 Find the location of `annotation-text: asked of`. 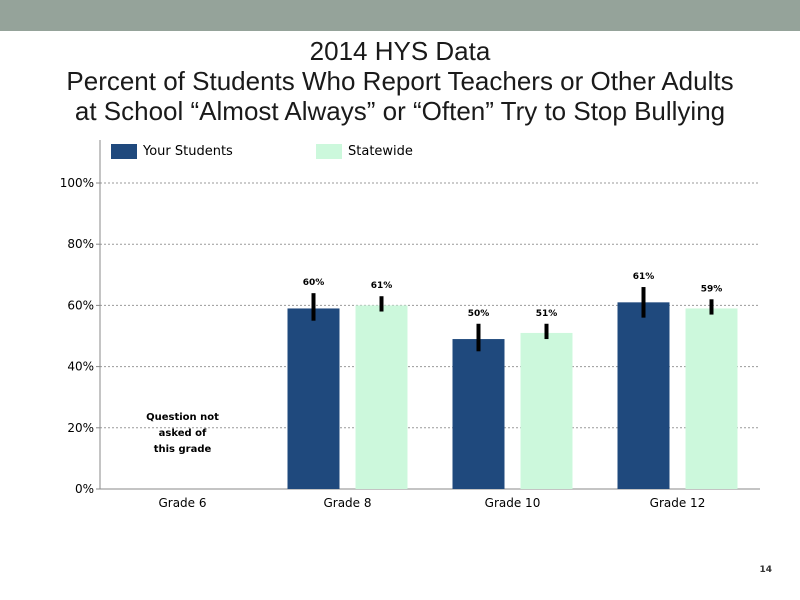

annotation-text: asked of is located at coordinates (183, 433).